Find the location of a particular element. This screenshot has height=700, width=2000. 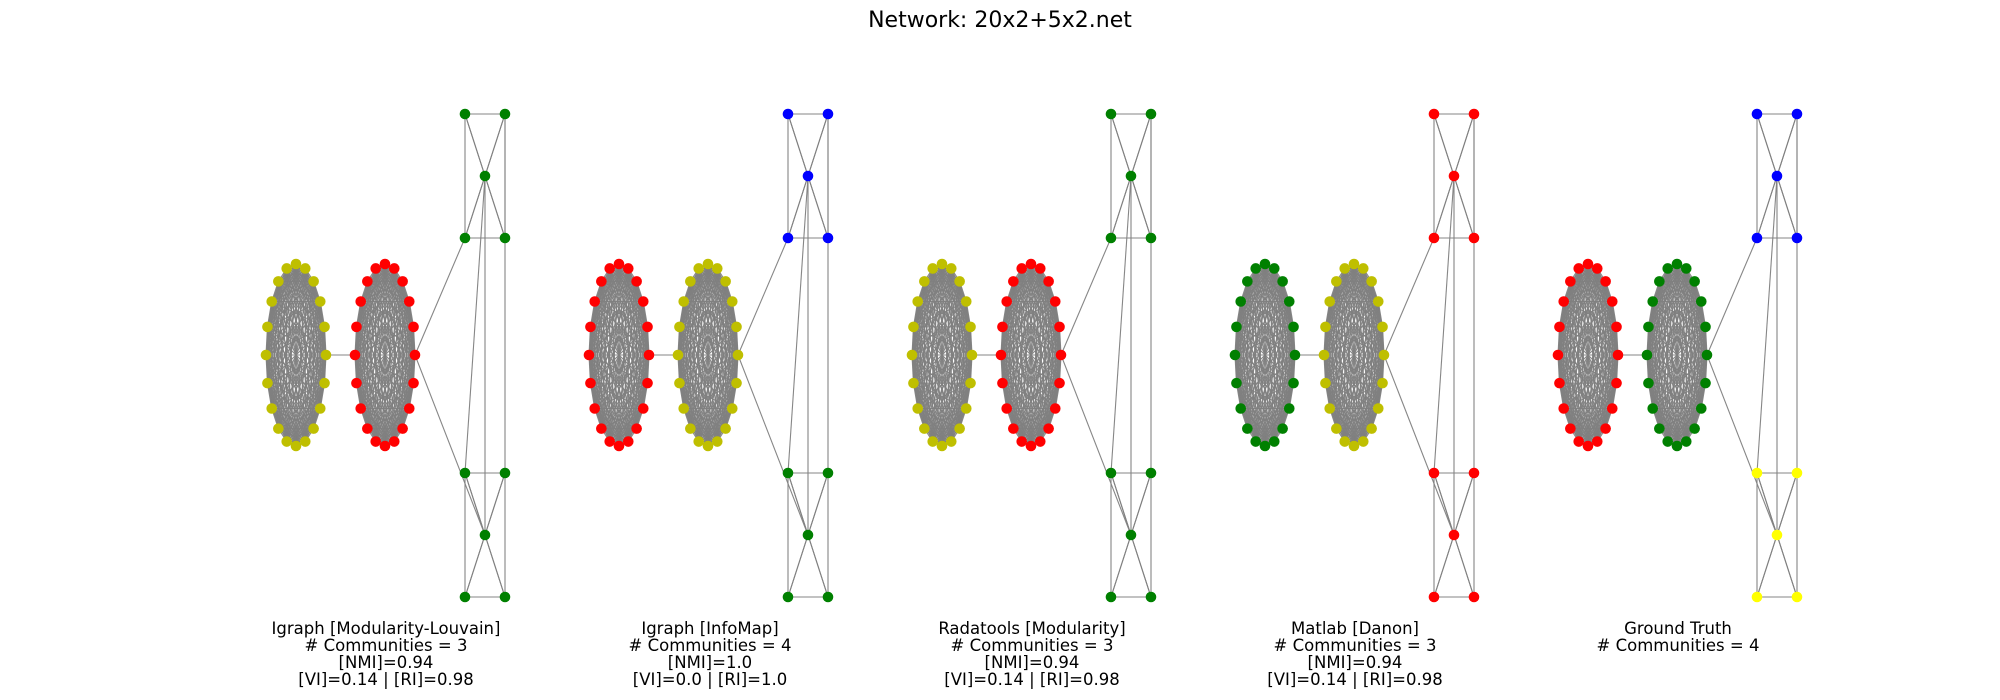

panel-vi-ri: [VI]=0.14 | [RI]=0.98 is located at coordinates (1032, 679).